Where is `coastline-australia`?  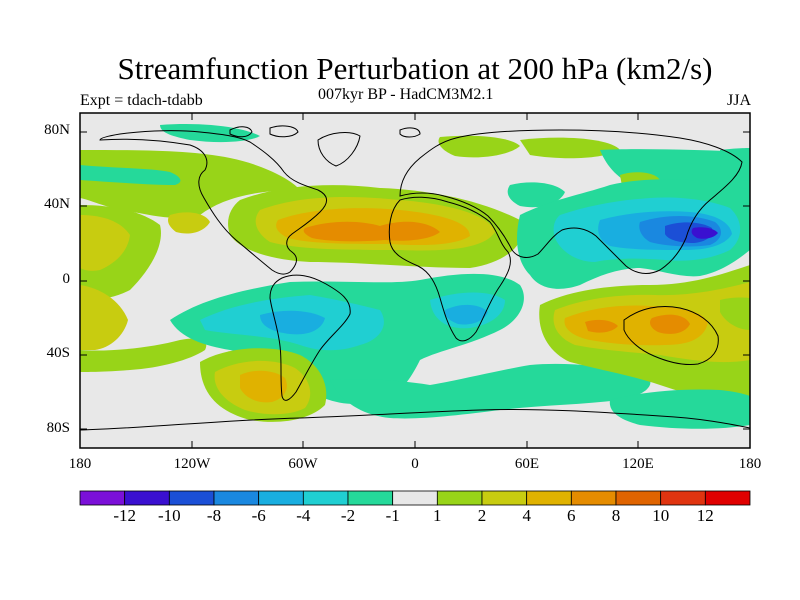
coastline-australia is located at coordinates (671, 335).